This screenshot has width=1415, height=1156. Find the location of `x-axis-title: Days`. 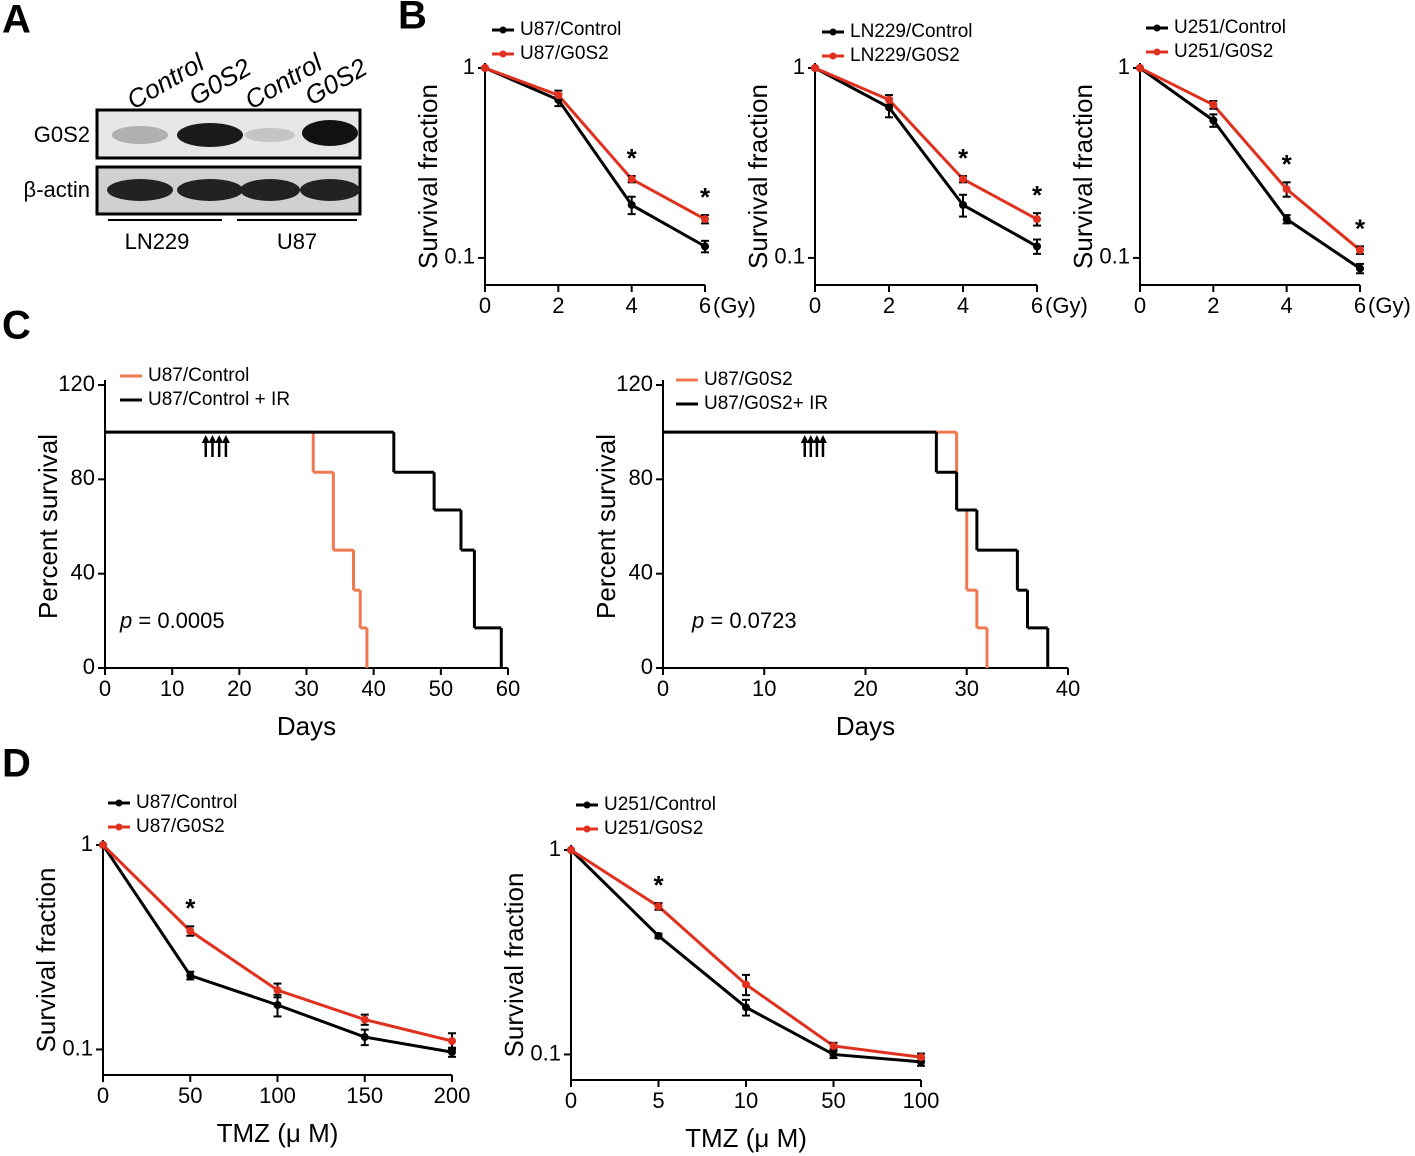

x-axis-title: Days is located at coordinates (865, 726).